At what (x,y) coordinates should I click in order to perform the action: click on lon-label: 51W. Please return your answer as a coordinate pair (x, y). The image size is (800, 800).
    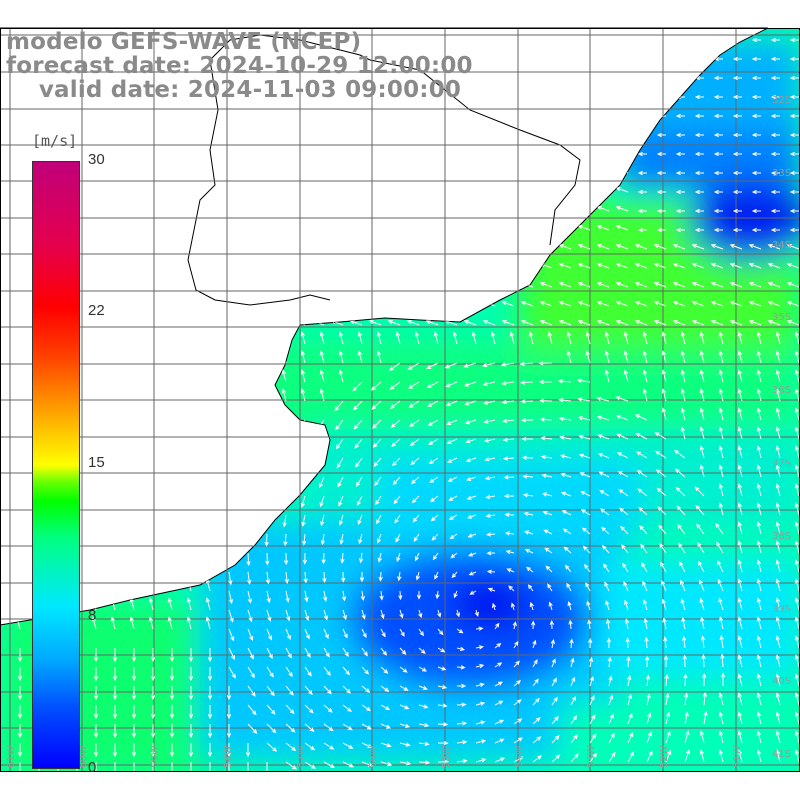
    Looking at the image, I should click on (737, 756).